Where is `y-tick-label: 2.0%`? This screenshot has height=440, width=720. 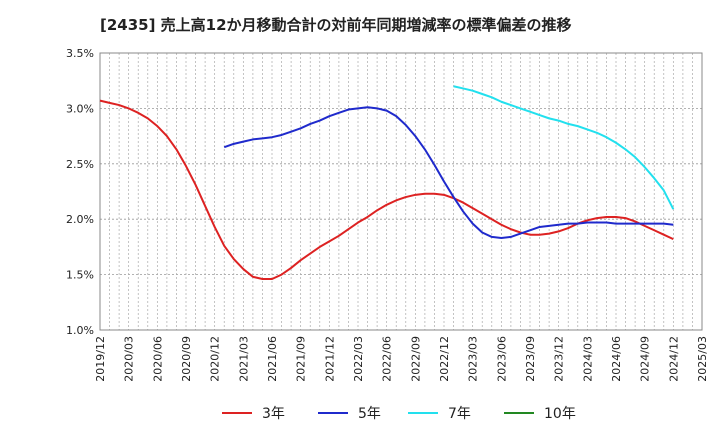
y-tick-label: 2.0% is located at coordinates (80, 219).